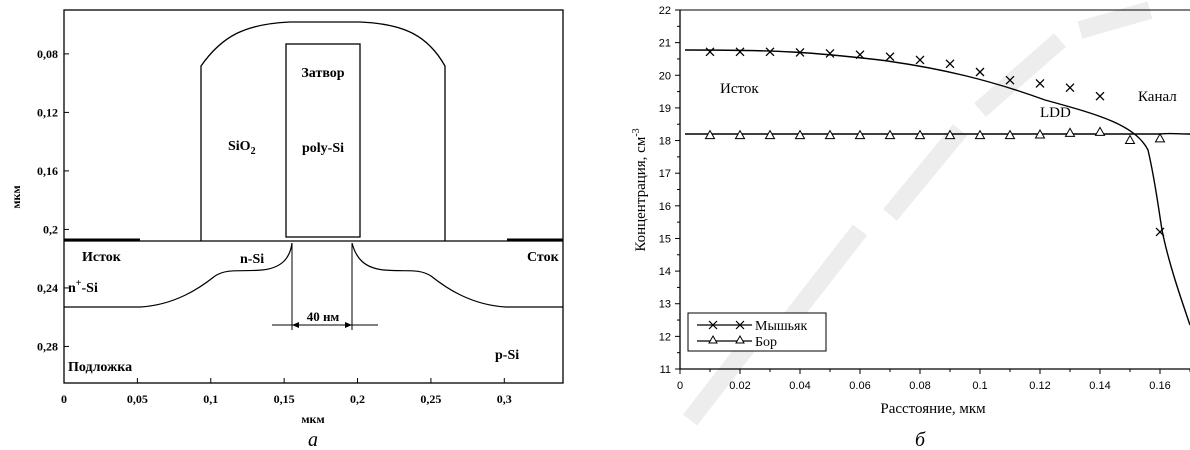  What do you see at coordinates (665, 272) in the screenshot?
I see `panel-b-y-tick-label: 14` at bounding box center [665, 272].